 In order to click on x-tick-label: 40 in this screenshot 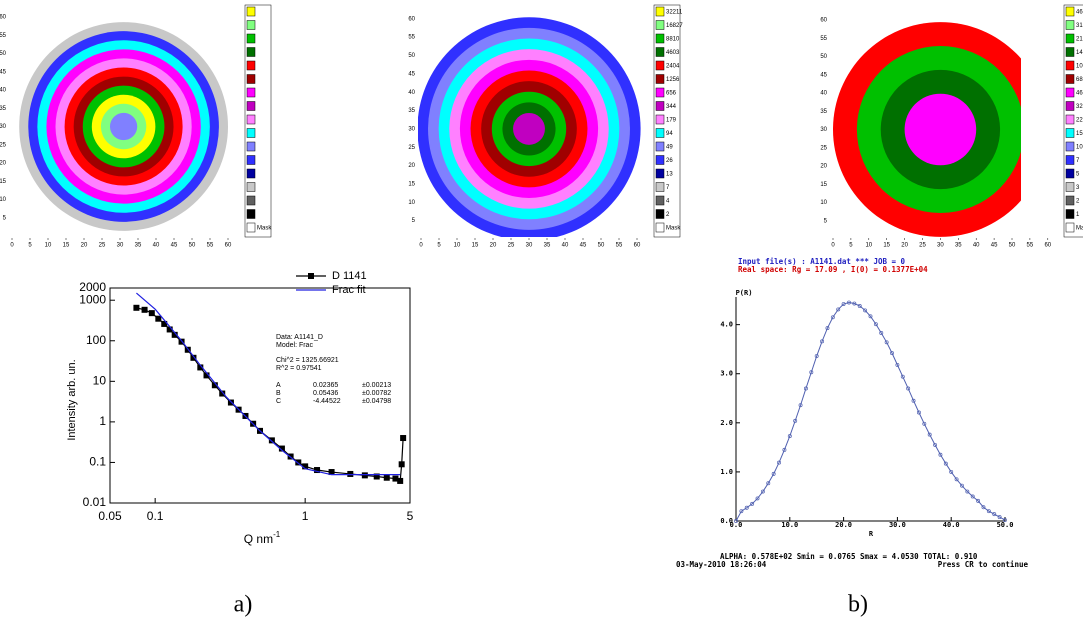, I will do `click(156, 246)`.